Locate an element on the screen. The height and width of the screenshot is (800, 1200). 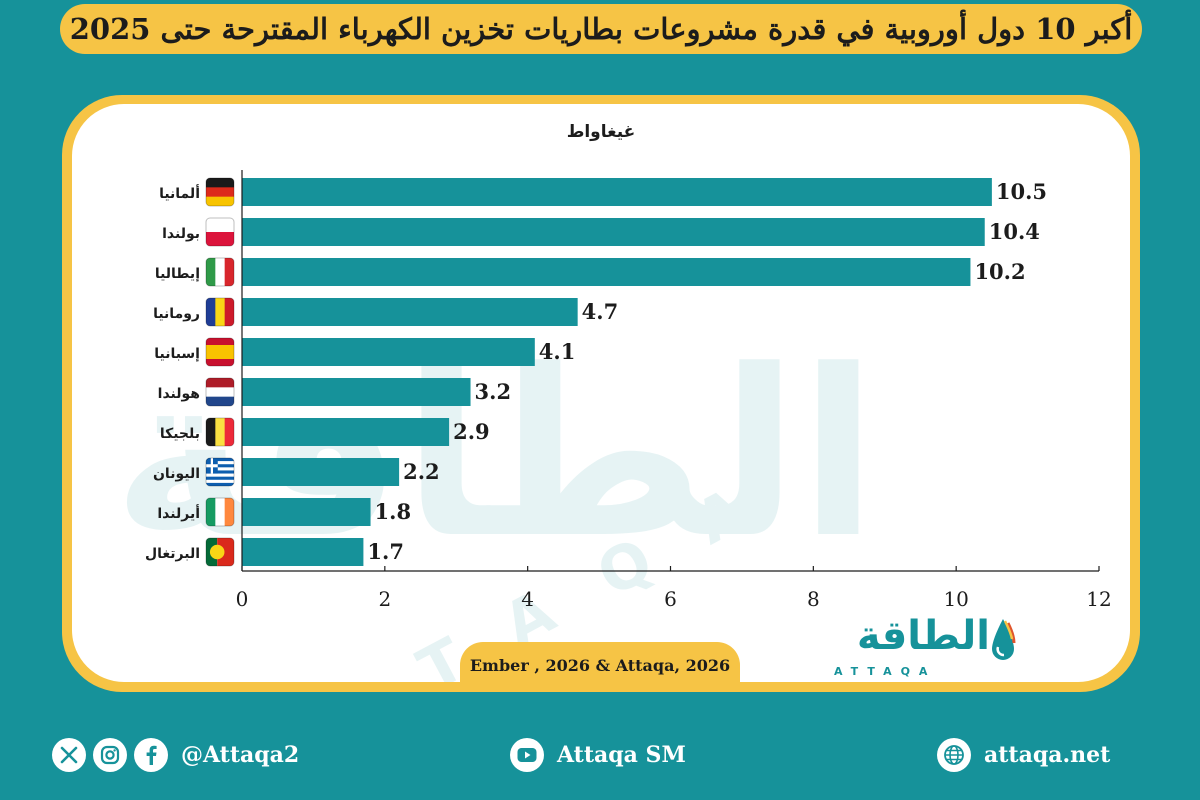
flag-icon-pt is located at coordinates (220, 552).